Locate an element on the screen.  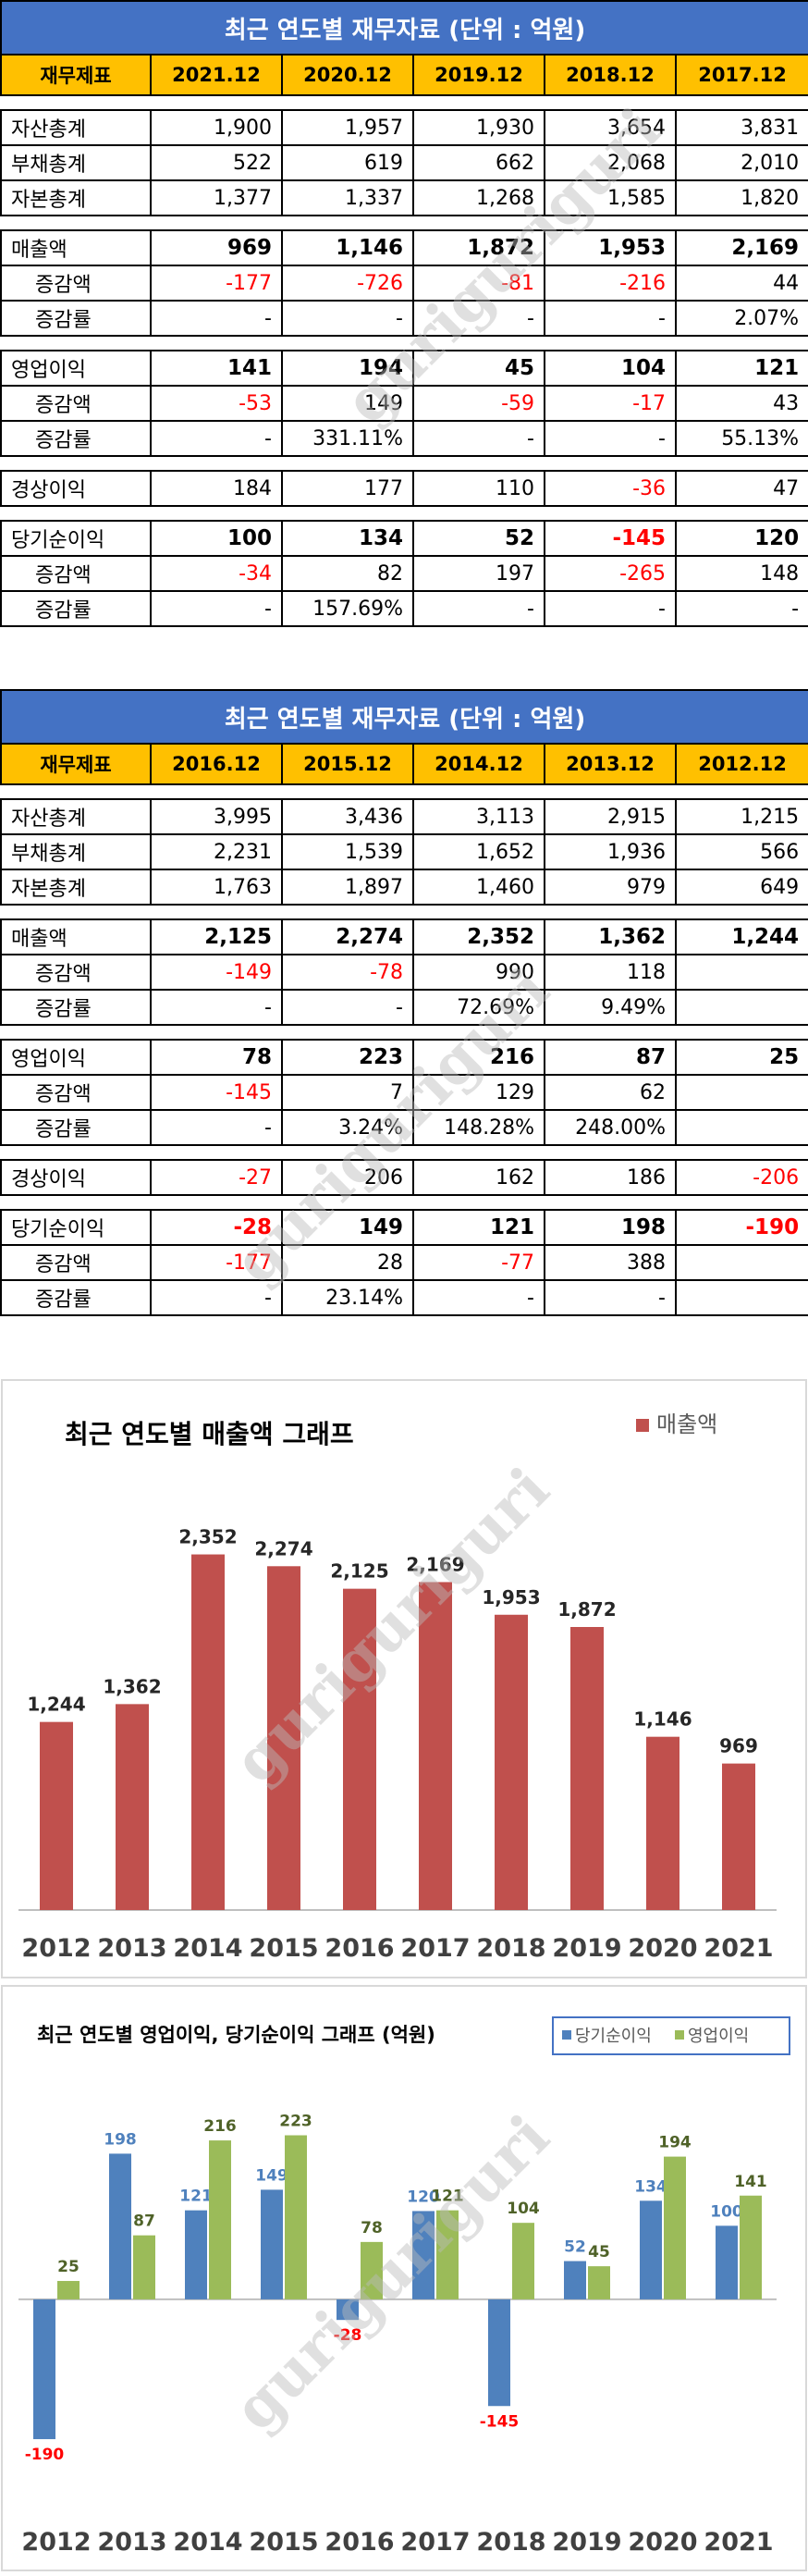
table-cell: 134 is located at coordinates (347, 538).